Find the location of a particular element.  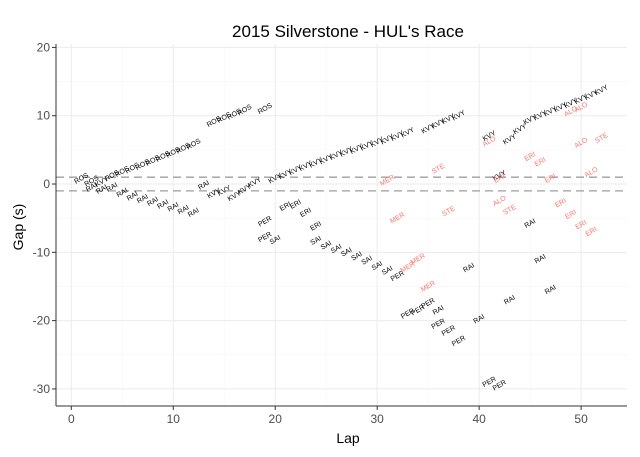

y-tick-label: -30 is located at coordinates (42, 389).